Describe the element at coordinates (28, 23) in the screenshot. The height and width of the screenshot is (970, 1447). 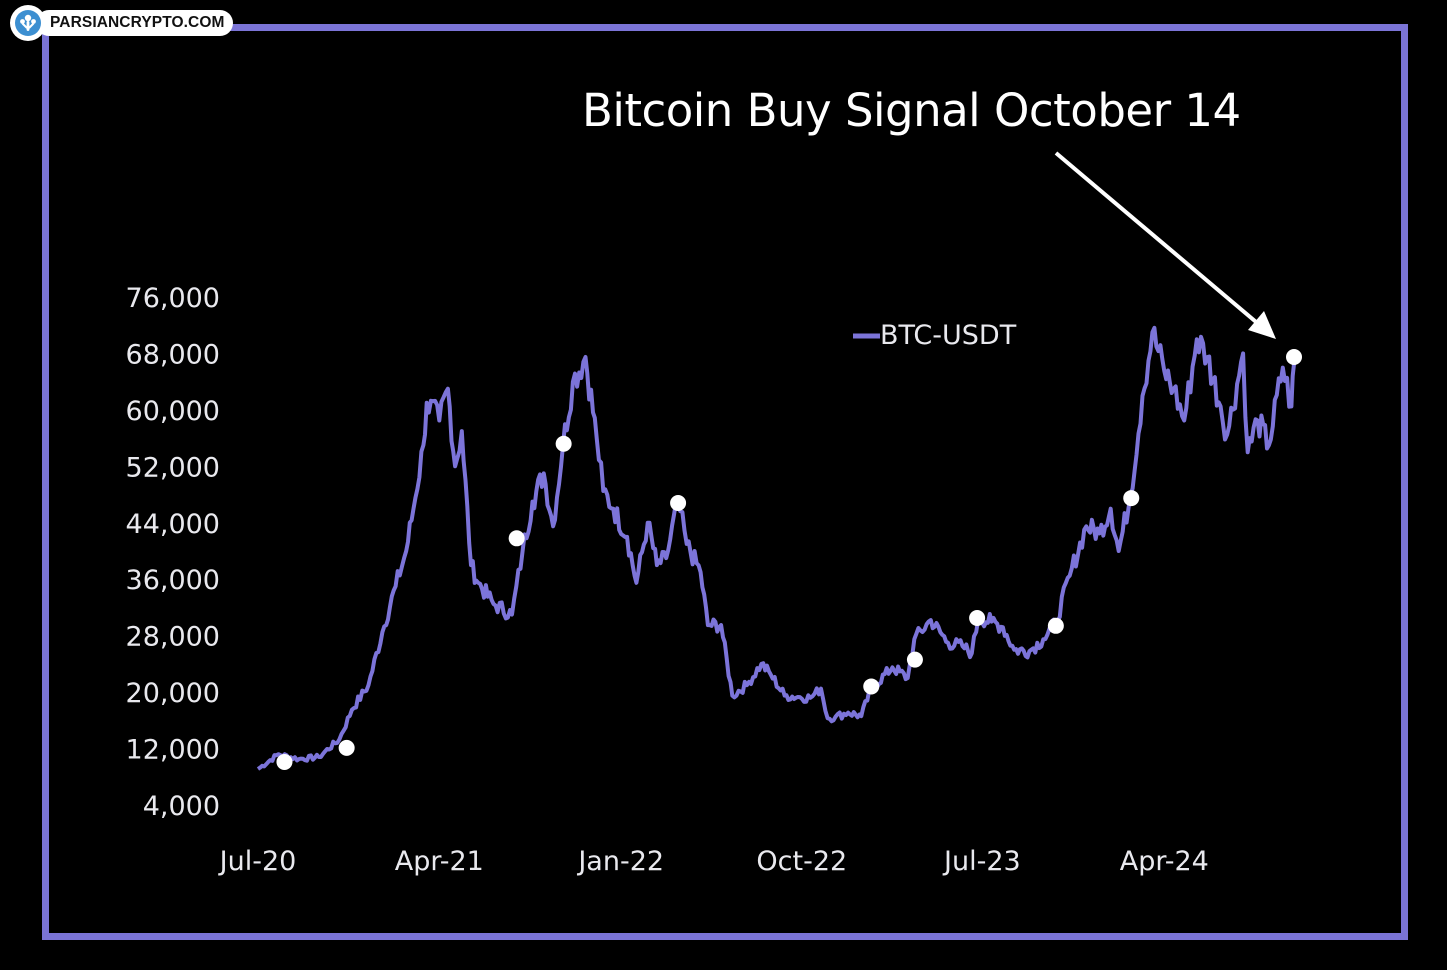
I see `logo-icon` at that location.